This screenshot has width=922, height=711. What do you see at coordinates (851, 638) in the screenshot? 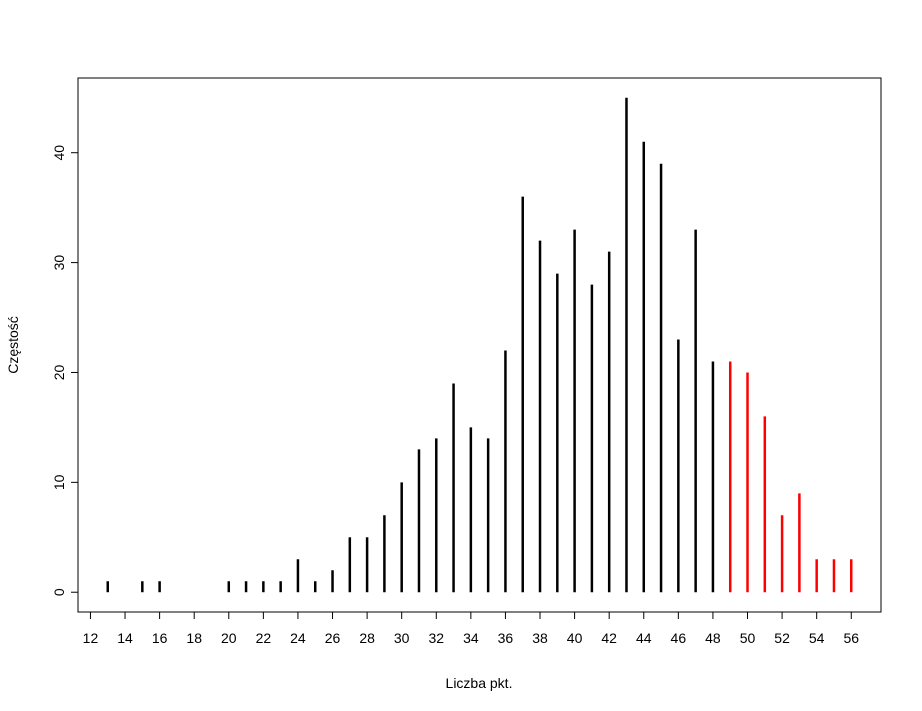
I see `x-tick-label: 56` at bounding box center [851, 638].